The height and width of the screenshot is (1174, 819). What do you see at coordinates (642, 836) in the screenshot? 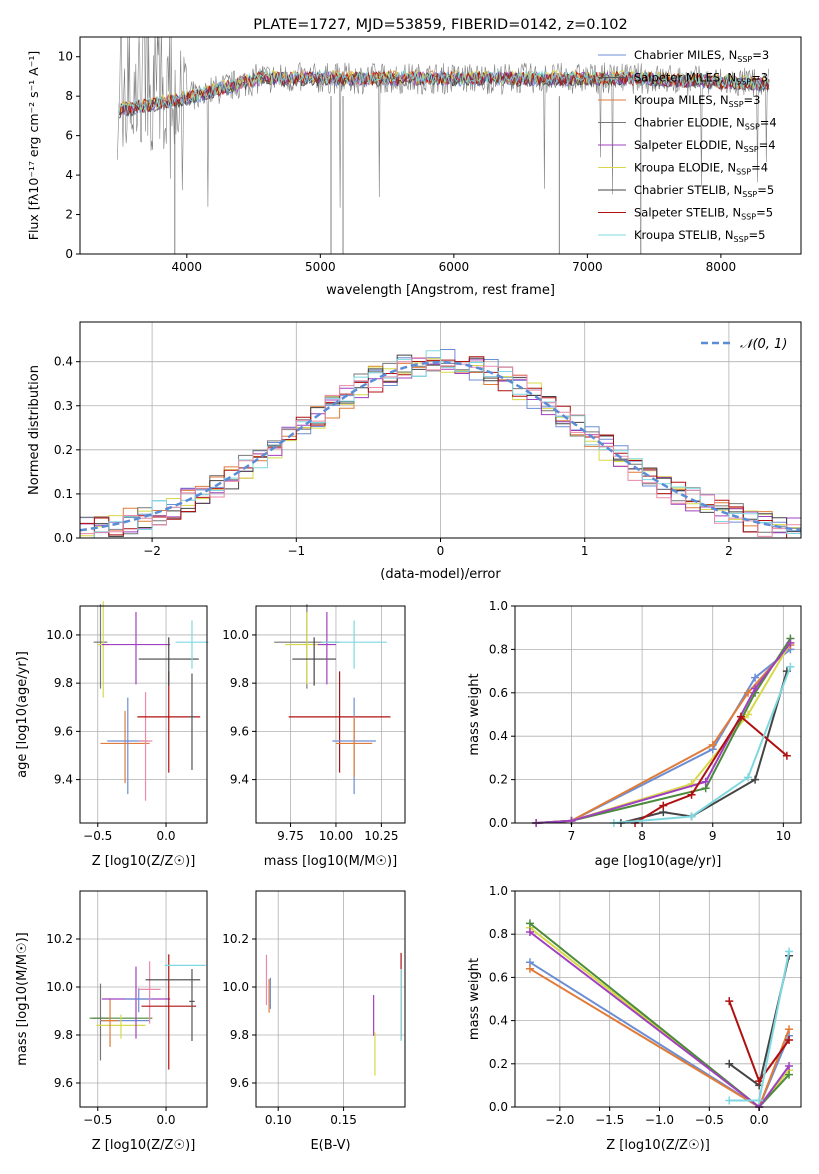
I see `x-tick-label: 8` at bounding box center [642, 836].